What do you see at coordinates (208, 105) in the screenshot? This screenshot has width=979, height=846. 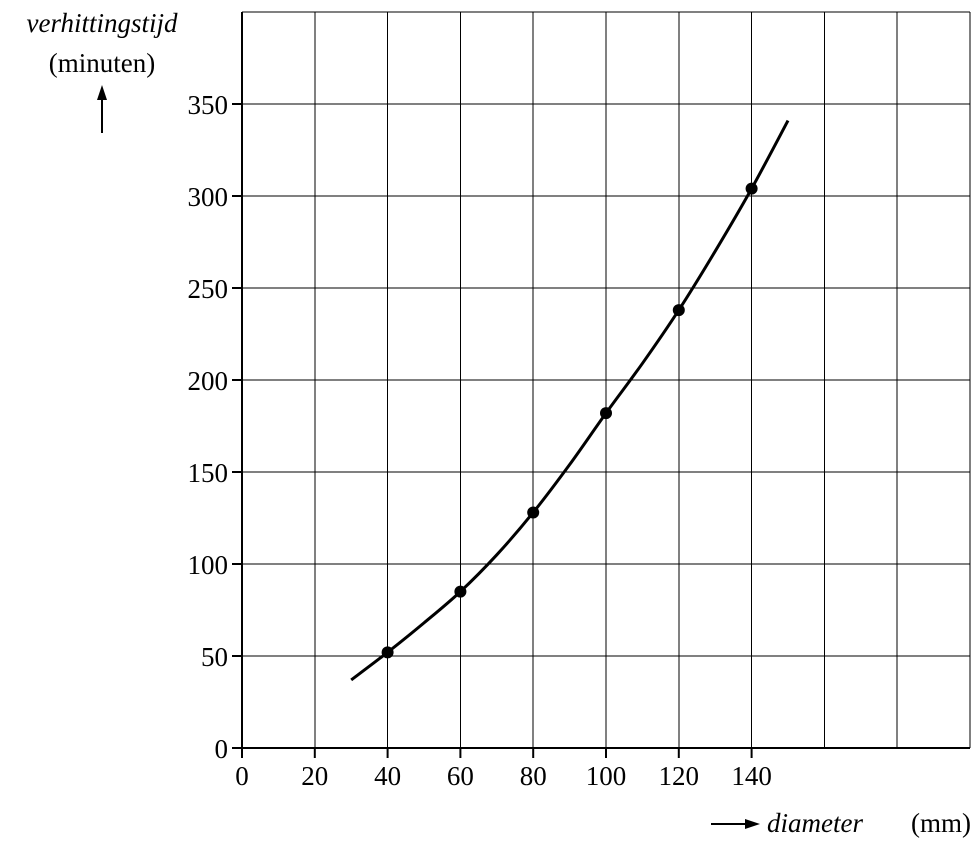 I see `y-tick-label: 350` at bounding box center [208, 105].